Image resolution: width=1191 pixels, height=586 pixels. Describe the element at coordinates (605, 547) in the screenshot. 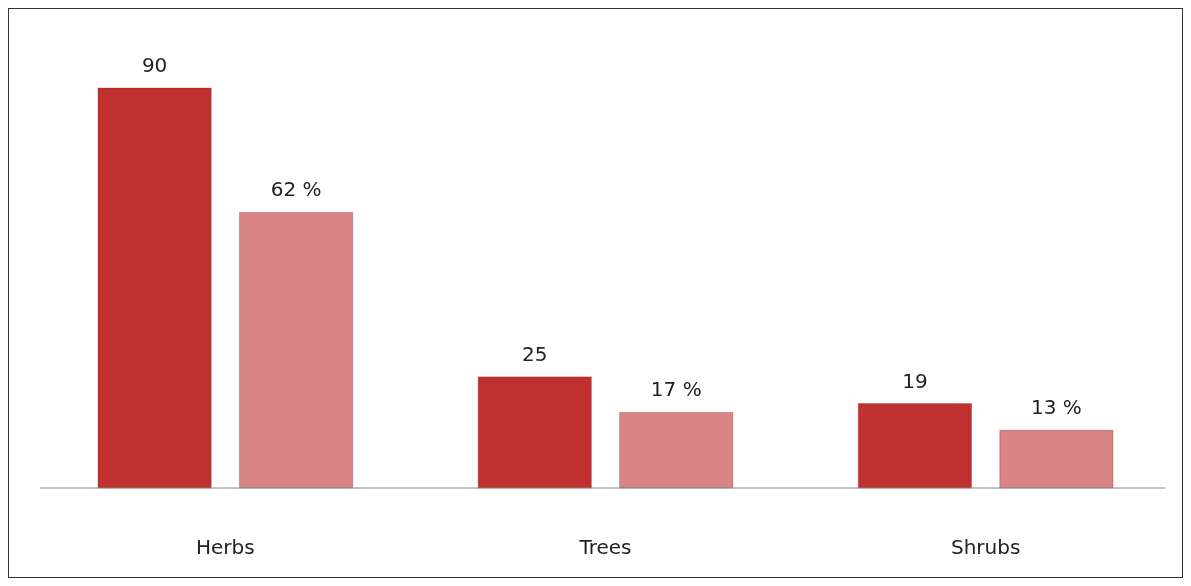

I see `x-tick-label: Trees` at that location.